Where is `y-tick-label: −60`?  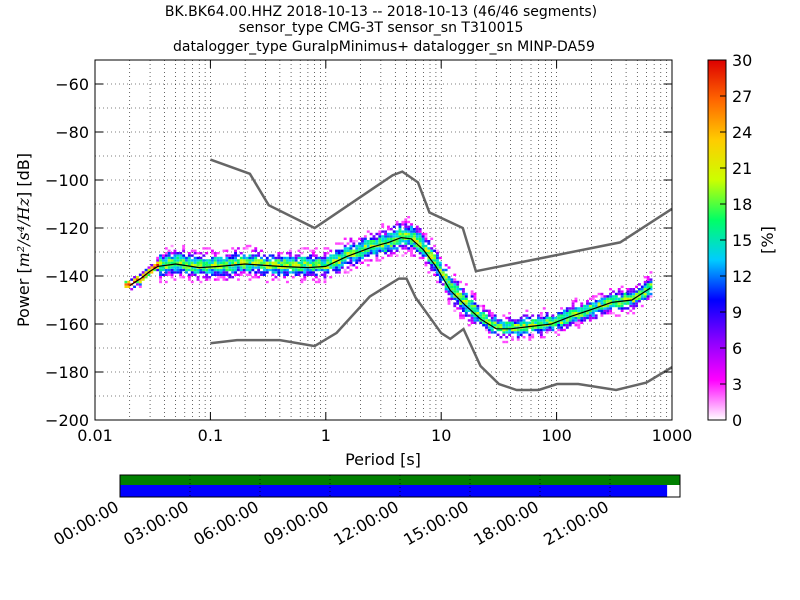 y-tick-label: −60 is located at coordinates (72, 84).